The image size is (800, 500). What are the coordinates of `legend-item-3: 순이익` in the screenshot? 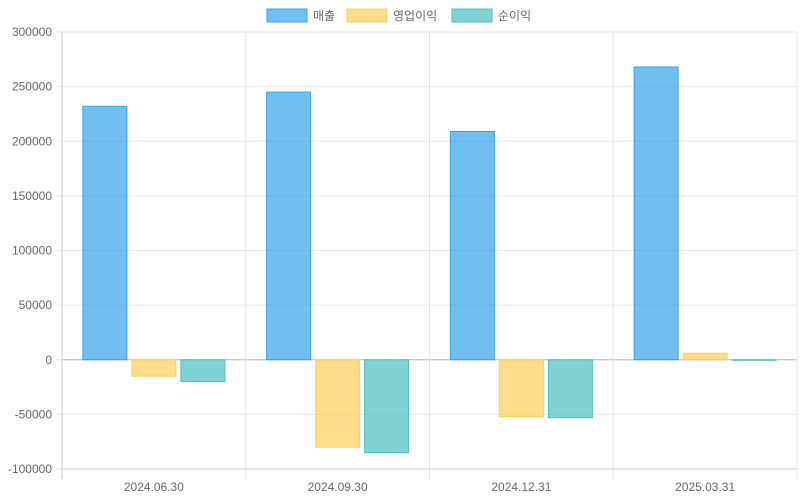 It's located at (491, 15).